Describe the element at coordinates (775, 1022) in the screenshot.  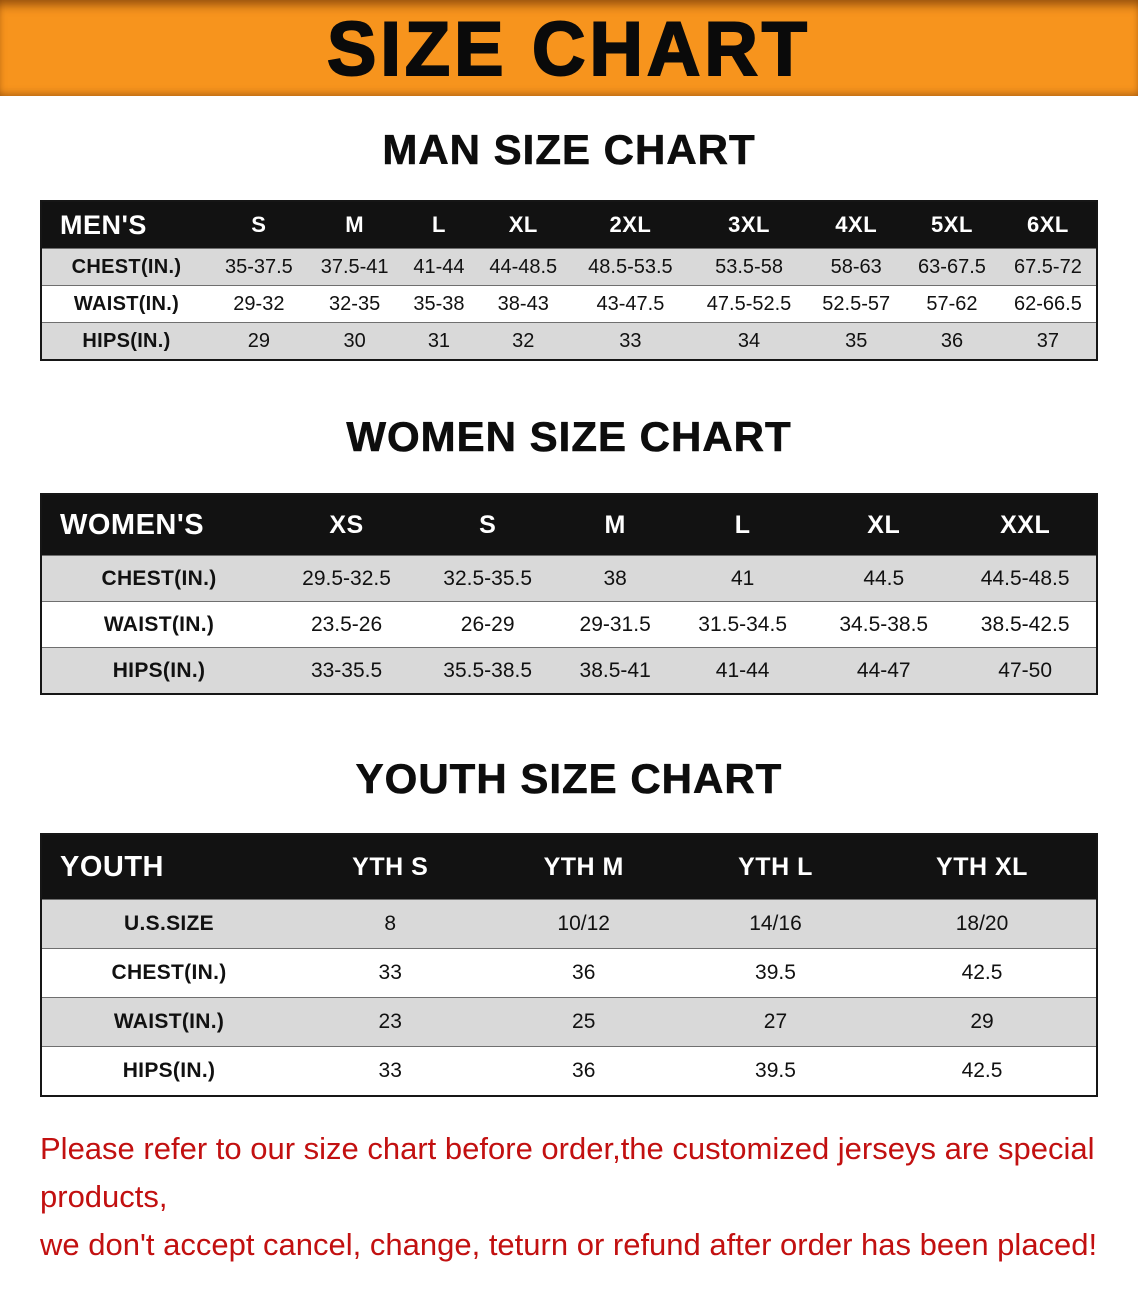
I see `value-cell: 27` at that location.